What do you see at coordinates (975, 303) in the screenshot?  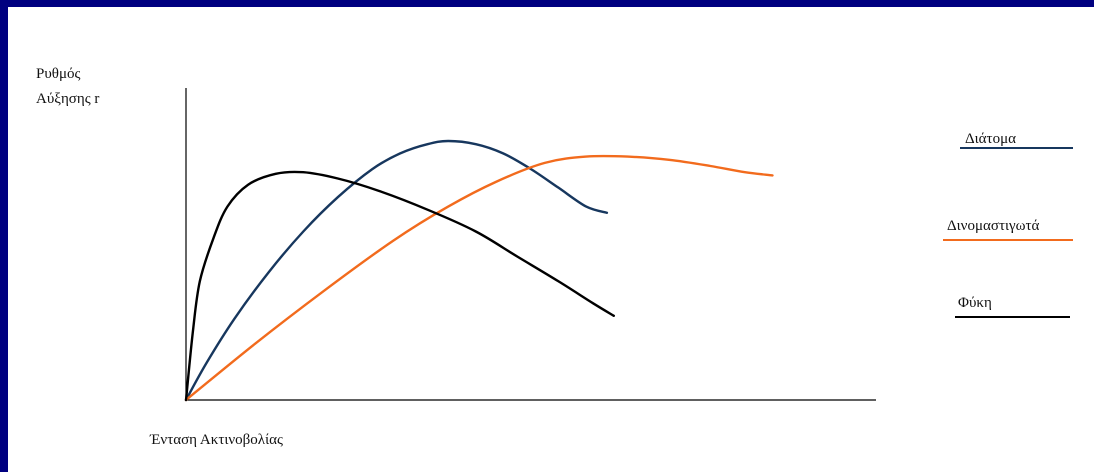 I see `legend-label-fyki: Φύκη` at bounding box center [975, 303].